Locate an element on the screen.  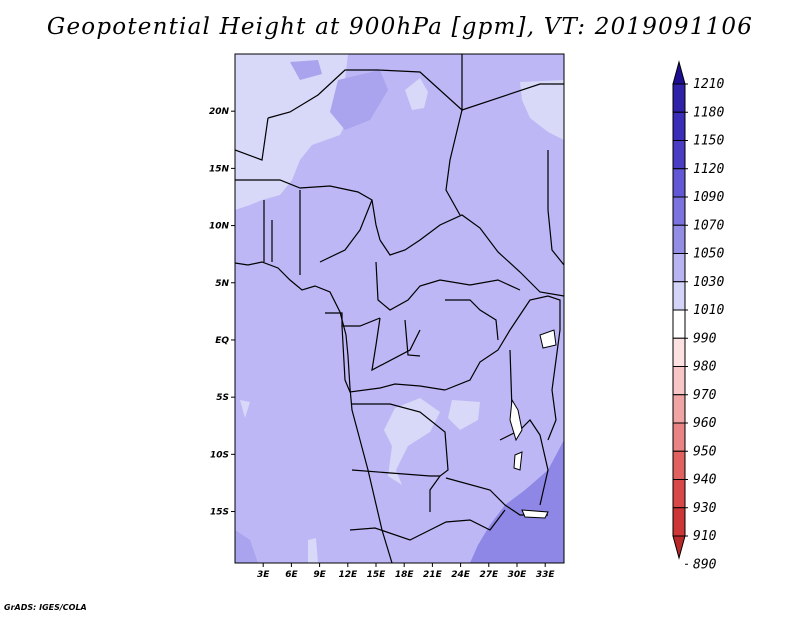
grads-credit: GrADS: IGES/COLA is located at coordinates (45, 607).